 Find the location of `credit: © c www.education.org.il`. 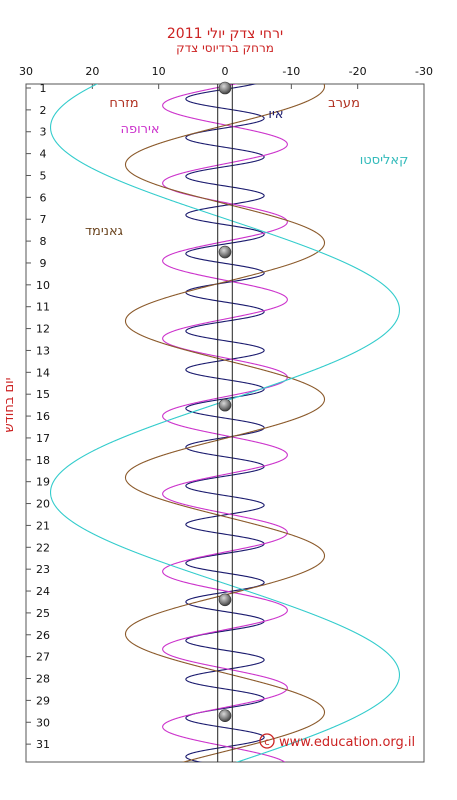

credit: © c www.education.org.il is located at coordinates (337, 741).